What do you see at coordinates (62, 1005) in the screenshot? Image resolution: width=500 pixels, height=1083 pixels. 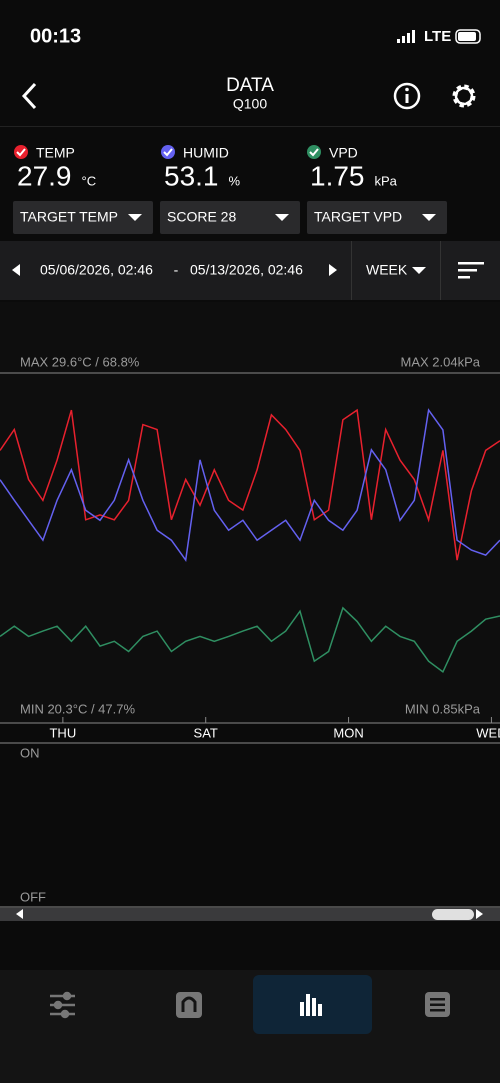 I see `nav-controls` at bounding box center [62, 1005].